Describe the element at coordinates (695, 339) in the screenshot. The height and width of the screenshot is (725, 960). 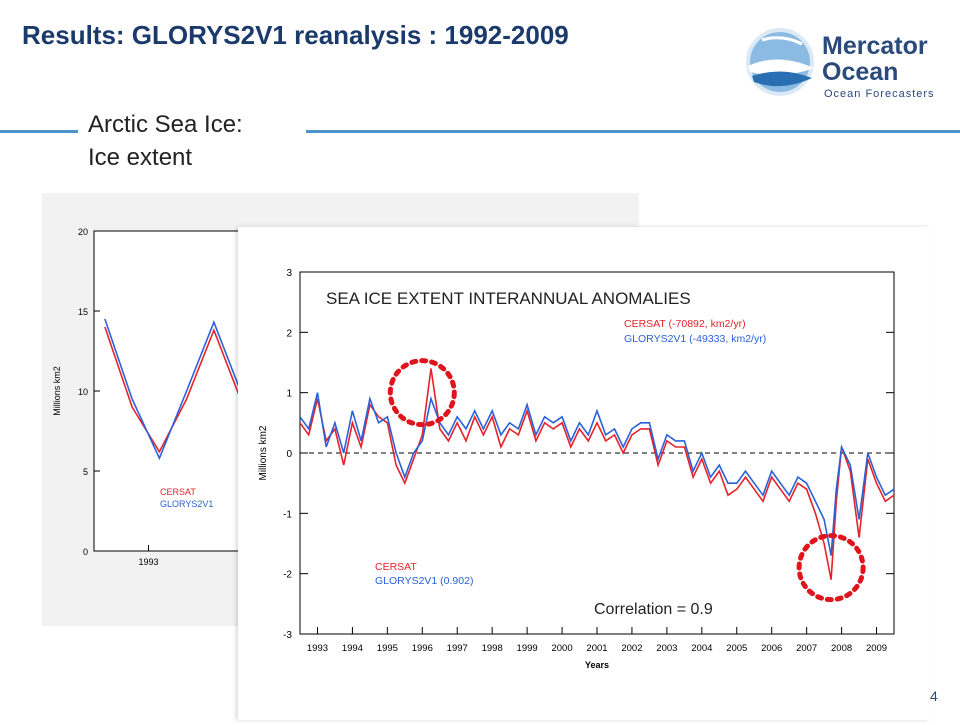
I see `trend-legend-entry: GLORYS2V1 (-49333, km2/yr)` at that location.